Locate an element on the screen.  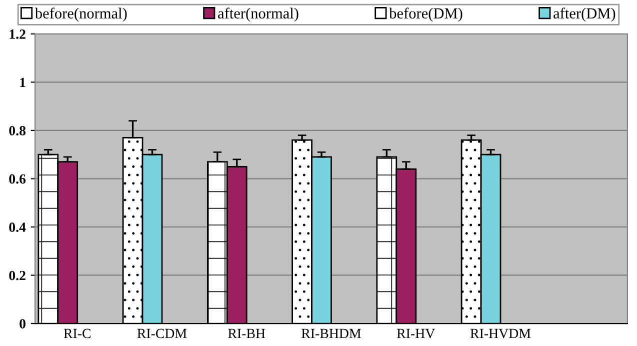
x-tick-label: RI-HV is located at coordinates (415, 333).